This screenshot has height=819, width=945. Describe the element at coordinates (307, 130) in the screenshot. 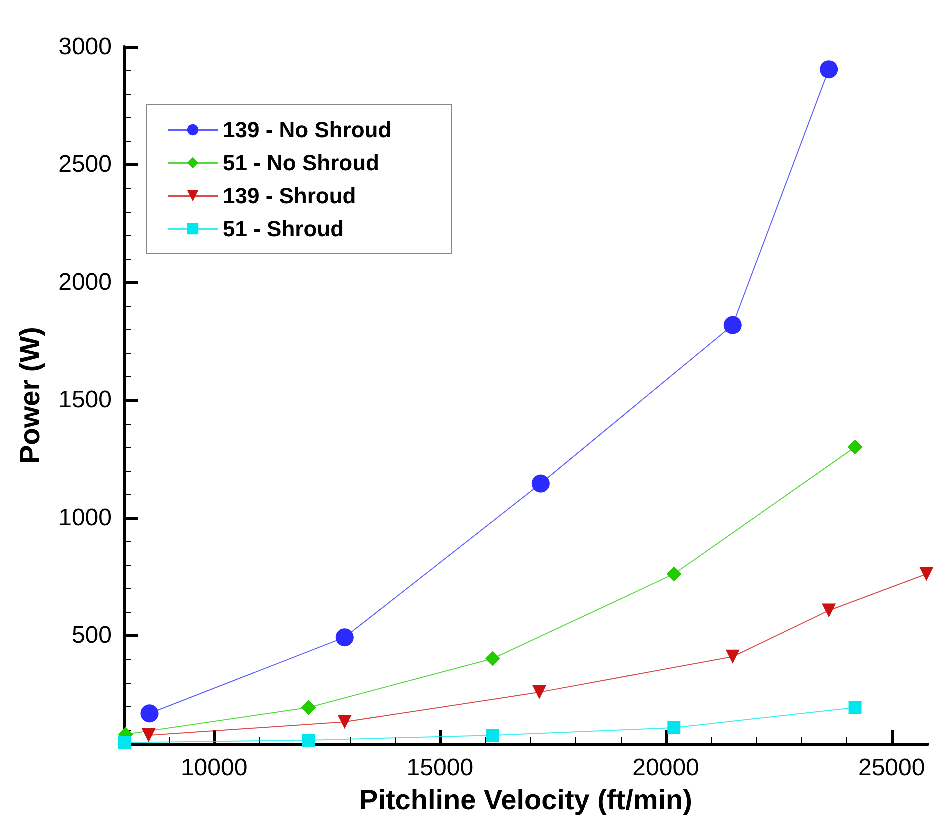

I see `legend-label: 139 - No Shroud` at that location.